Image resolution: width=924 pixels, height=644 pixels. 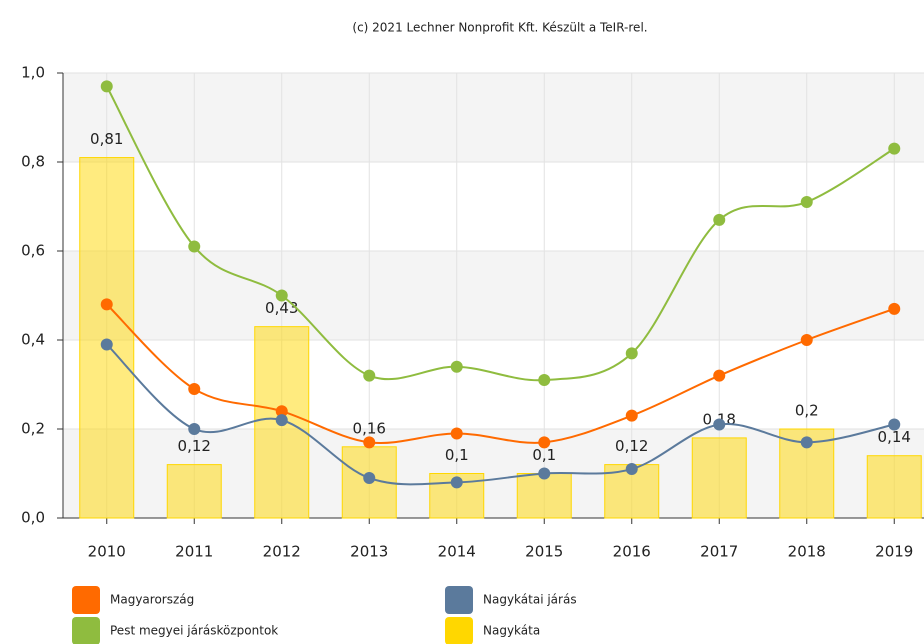 I want to click on legend-label: Magyarország, so click(x=152, y=600).